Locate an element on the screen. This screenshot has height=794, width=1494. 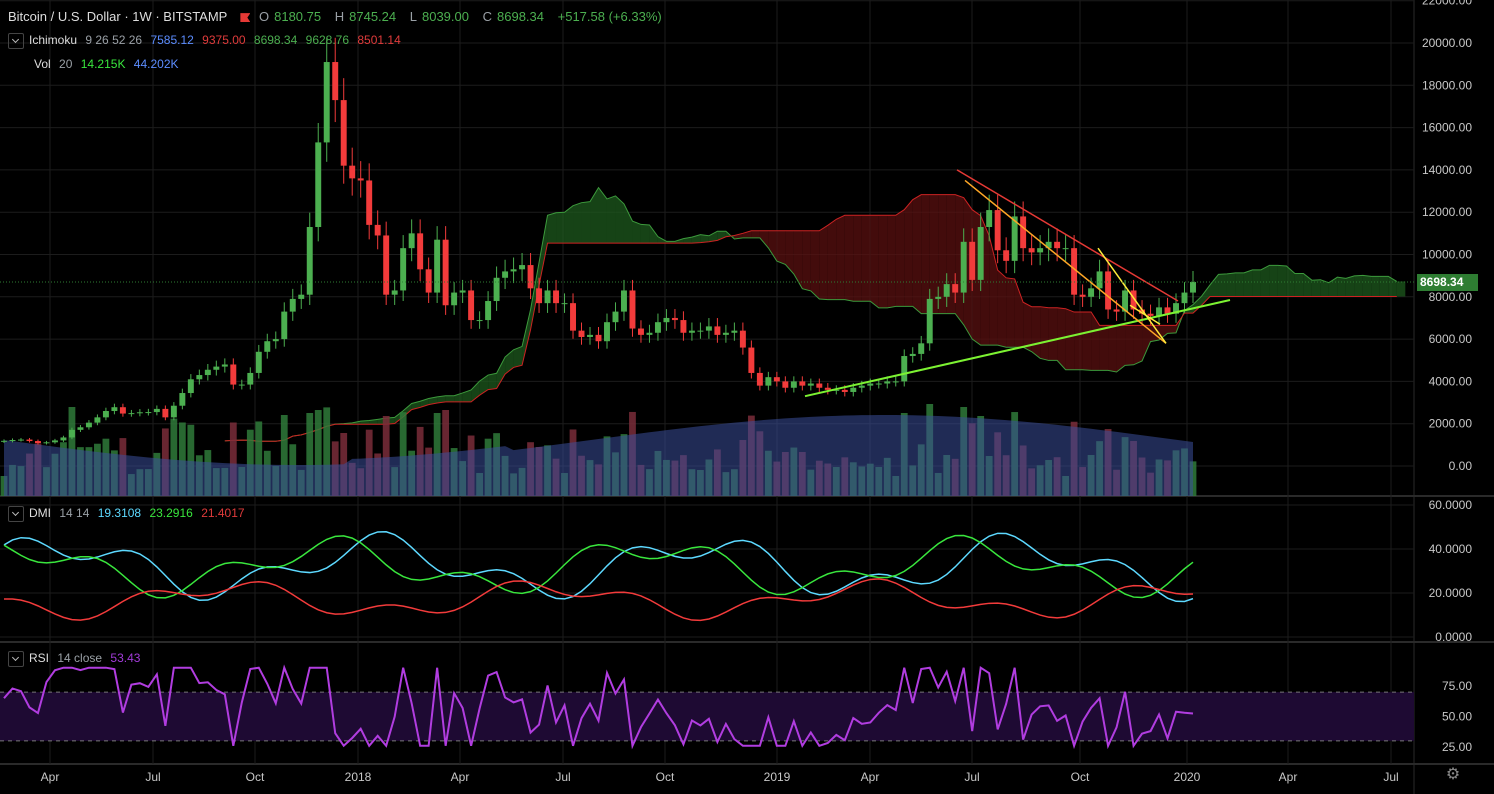
dmi-pane is located at coordinates (598, 576).